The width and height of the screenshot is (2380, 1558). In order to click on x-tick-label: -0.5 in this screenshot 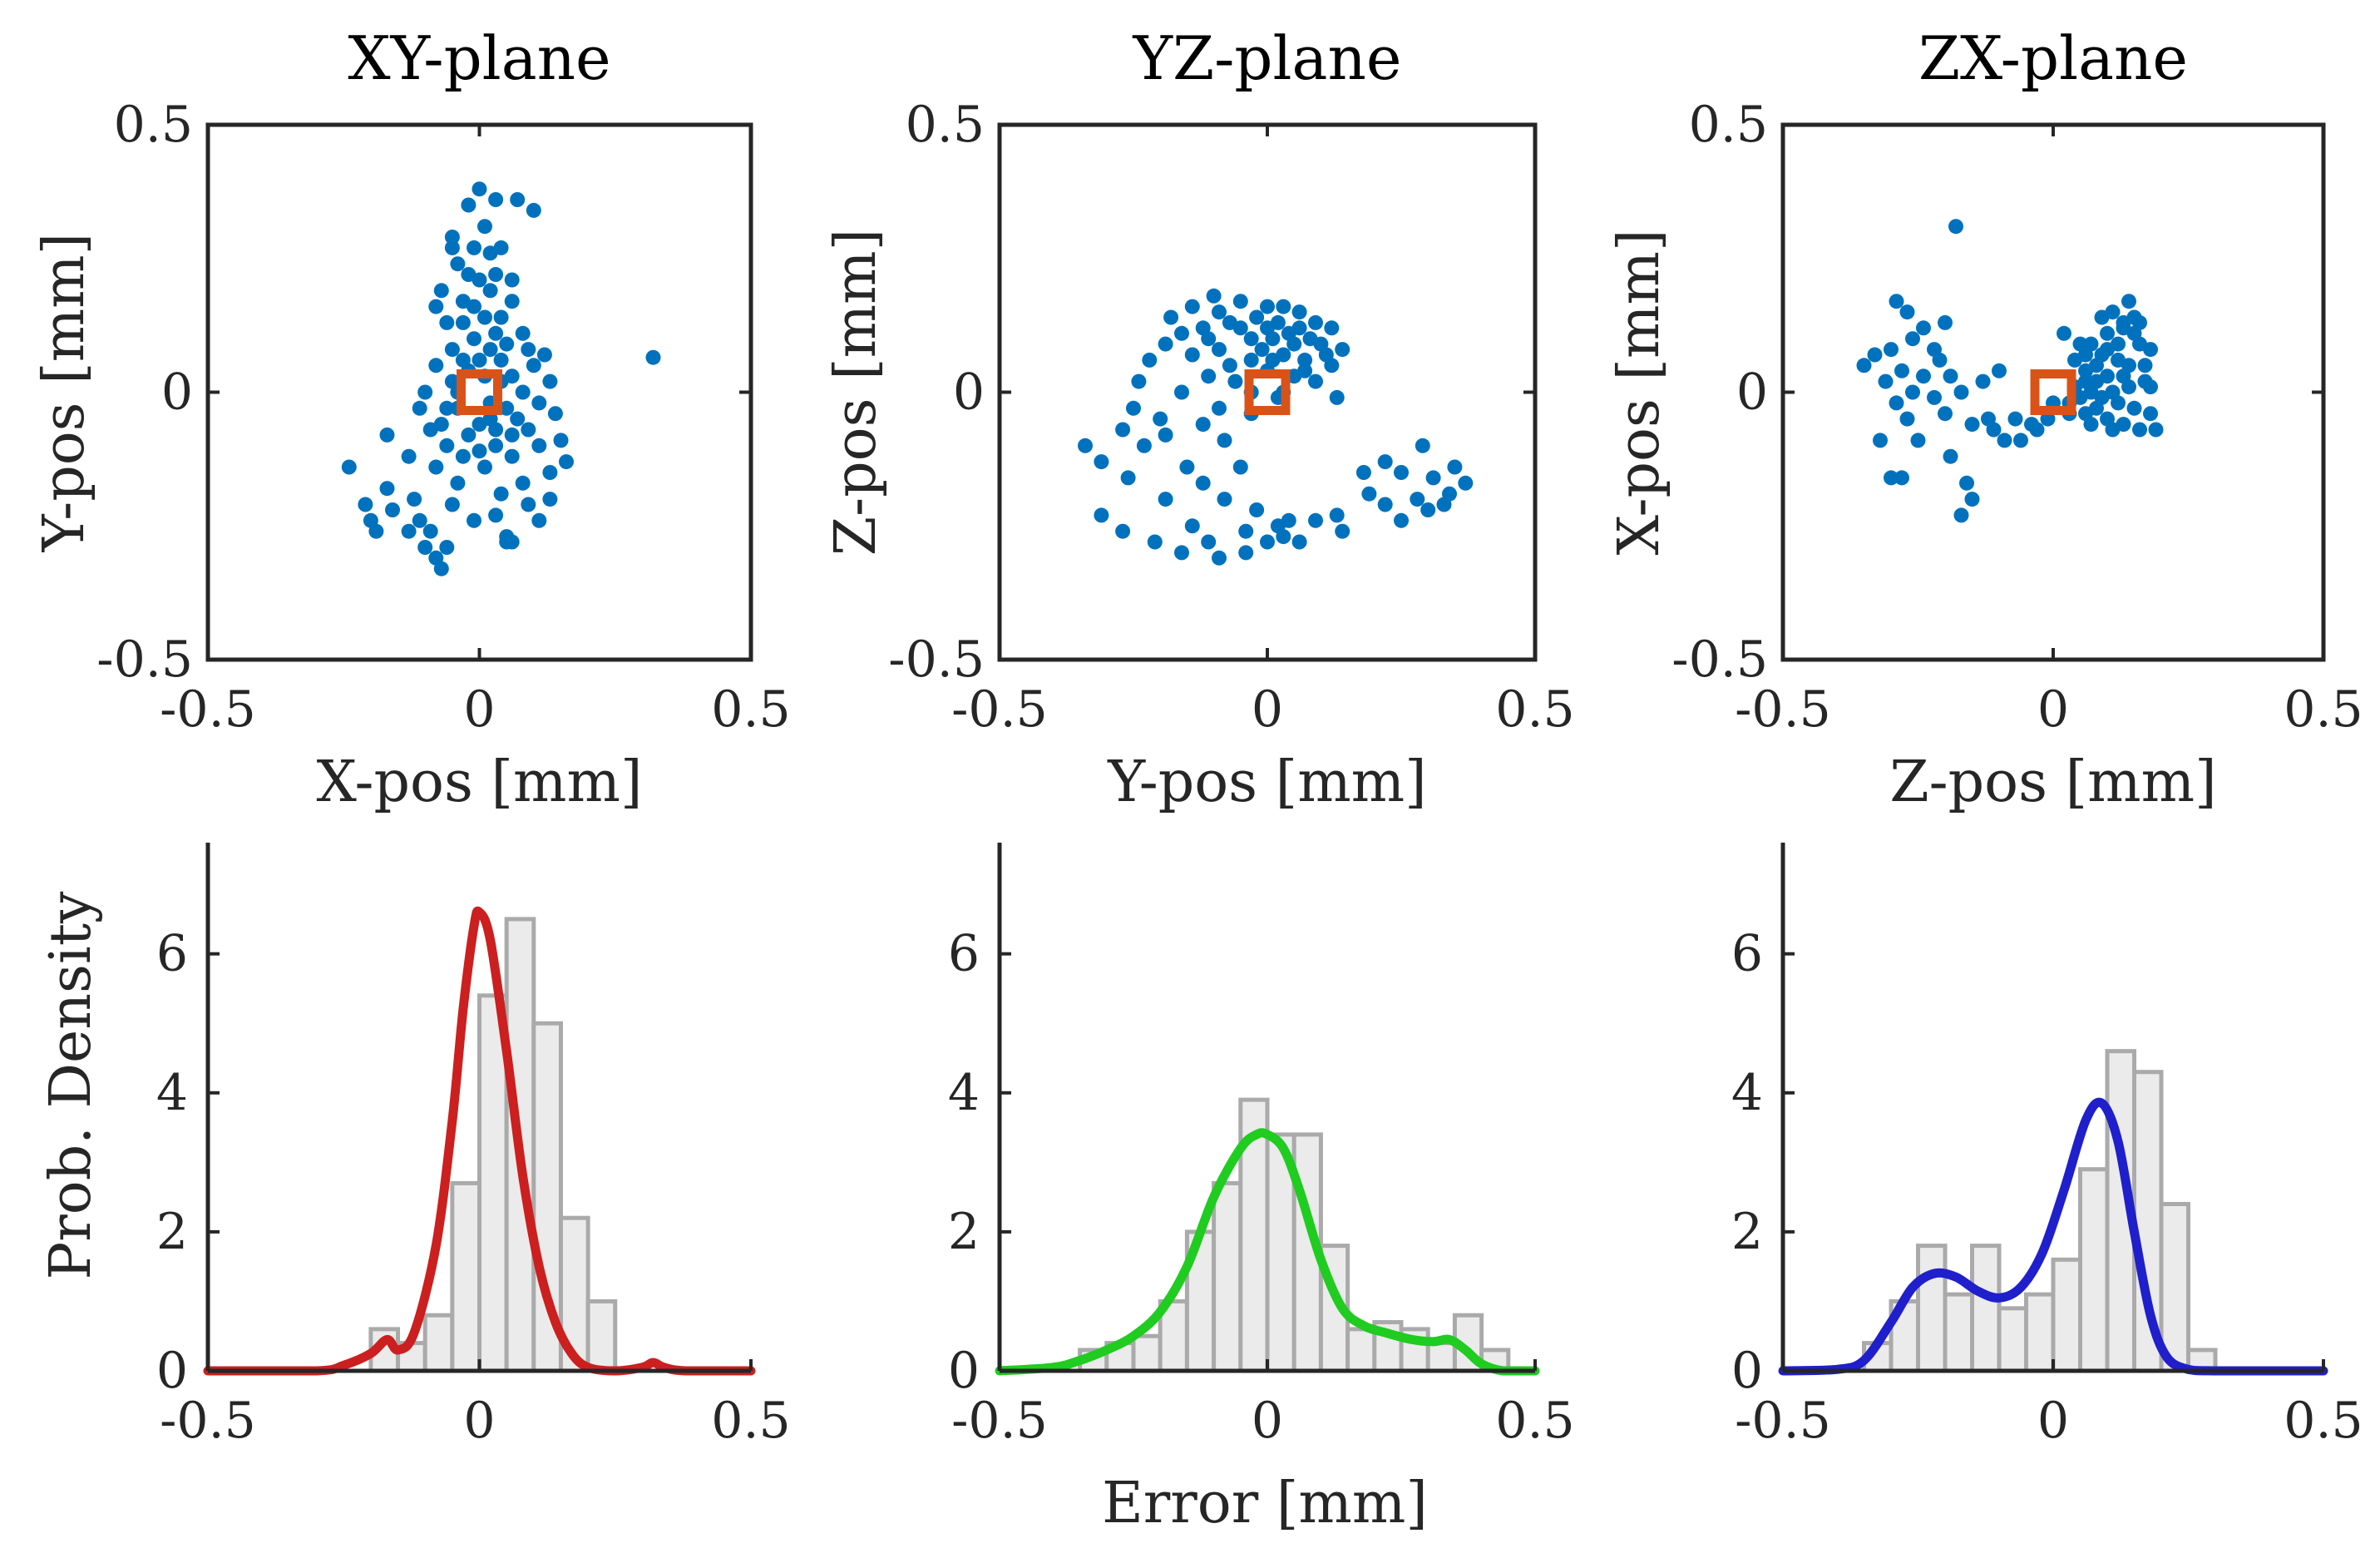, I will do `click(208, 709)`.